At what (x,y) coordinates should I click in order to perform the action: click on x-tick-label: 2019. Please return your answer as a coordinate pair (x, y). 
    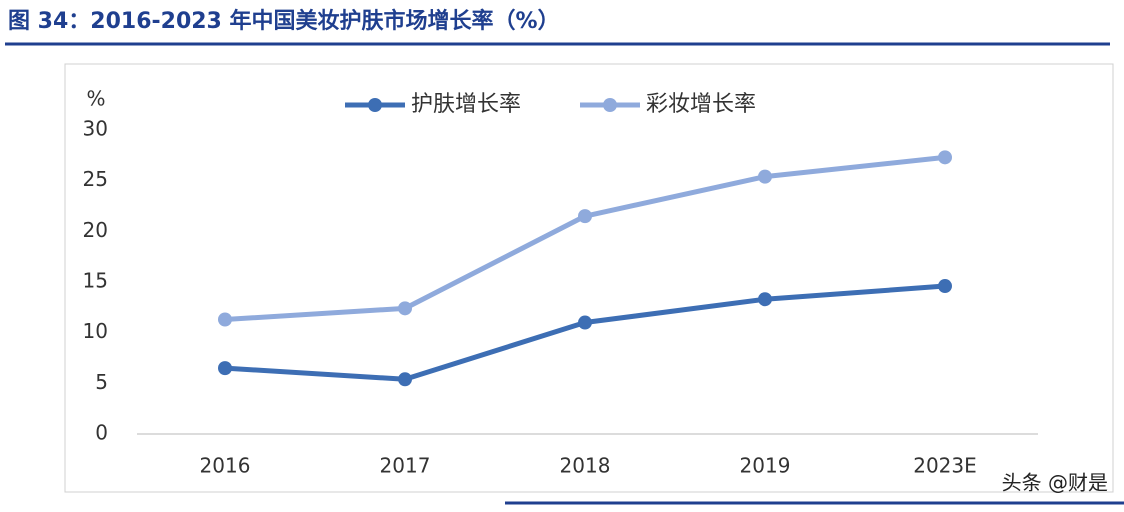
    Looking at the image, I should click on (765, 466).